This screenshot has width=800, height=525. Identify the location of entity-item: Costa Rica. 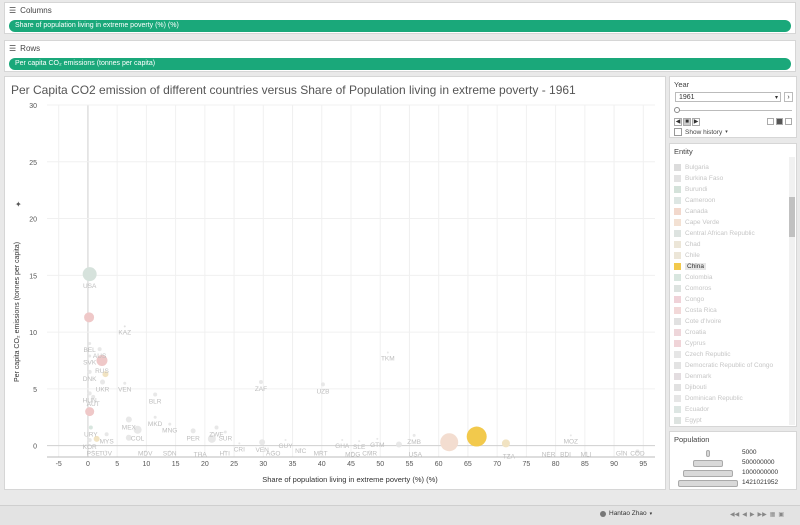
(695, 310).